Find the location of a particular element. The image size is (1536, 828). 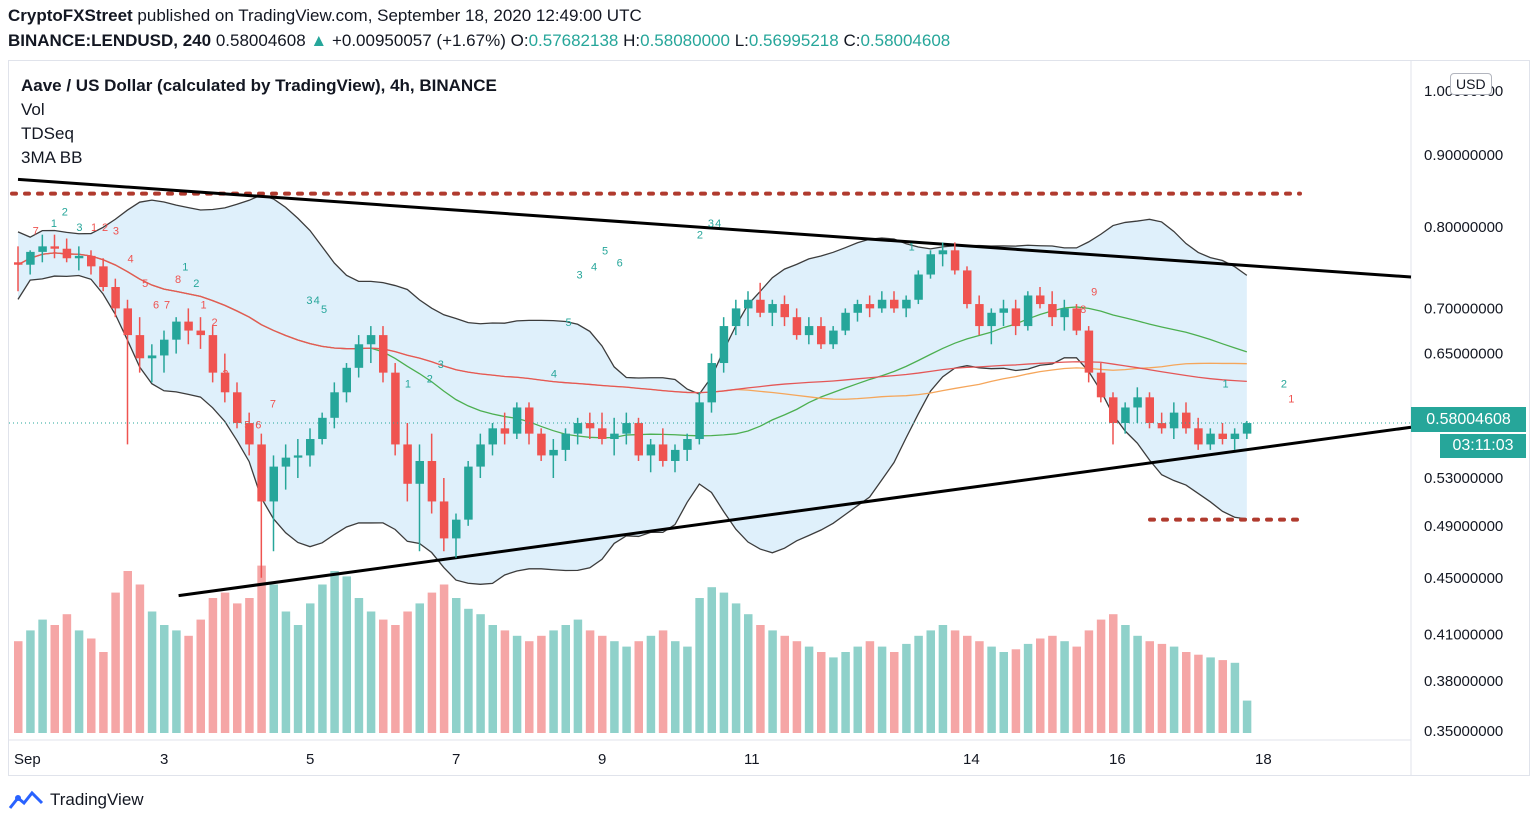

publisher-name: CryptoFXStreet is located at coordinates (70, 15).